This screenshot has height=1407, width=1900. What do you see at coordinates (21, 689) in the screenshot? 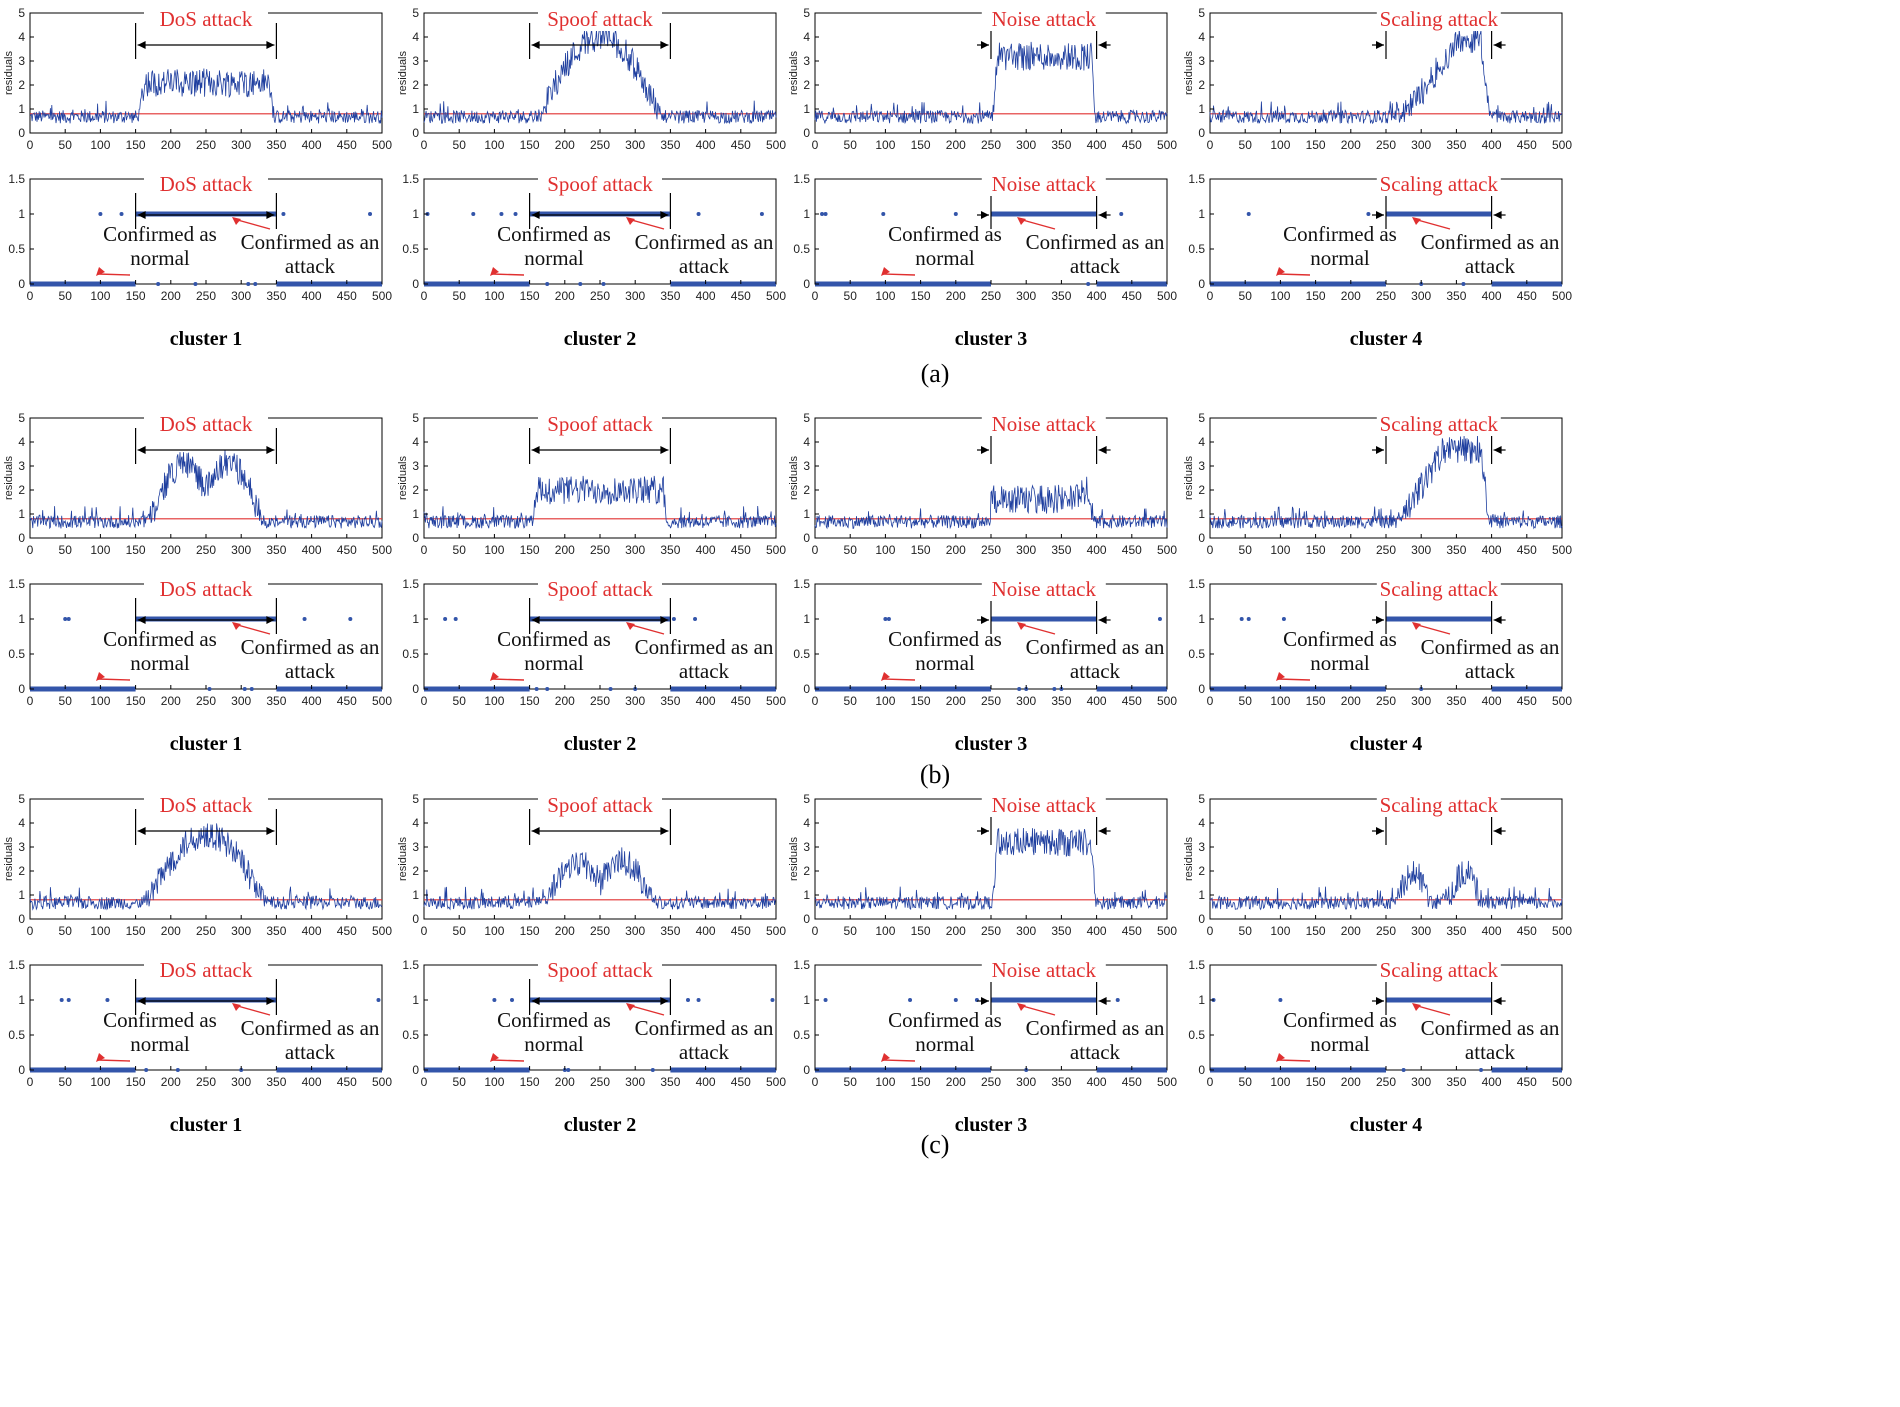
I see `y-tick-label: 0` at bounding box center [21, 689].